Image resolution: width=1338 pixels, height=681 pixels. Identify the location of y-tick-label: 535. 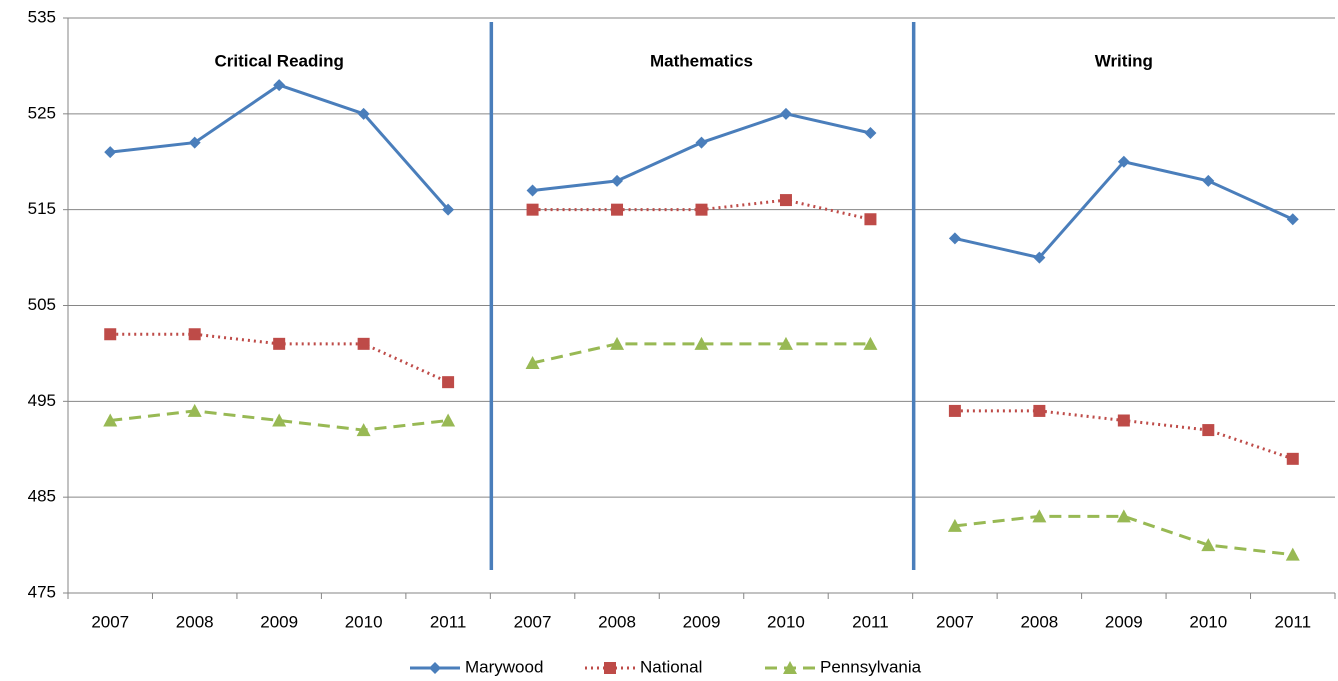
(42, 16).